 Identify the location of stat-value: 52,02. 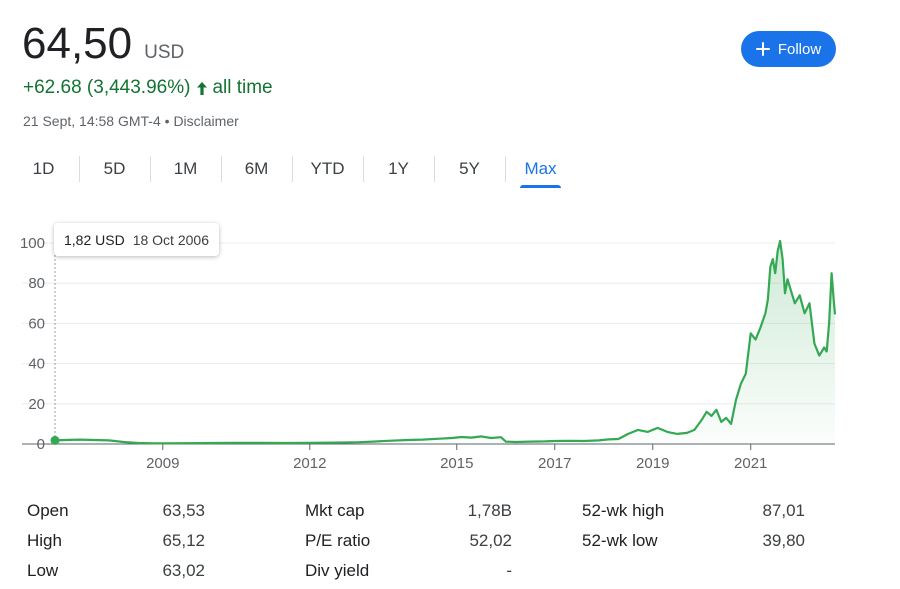
(490, 540).